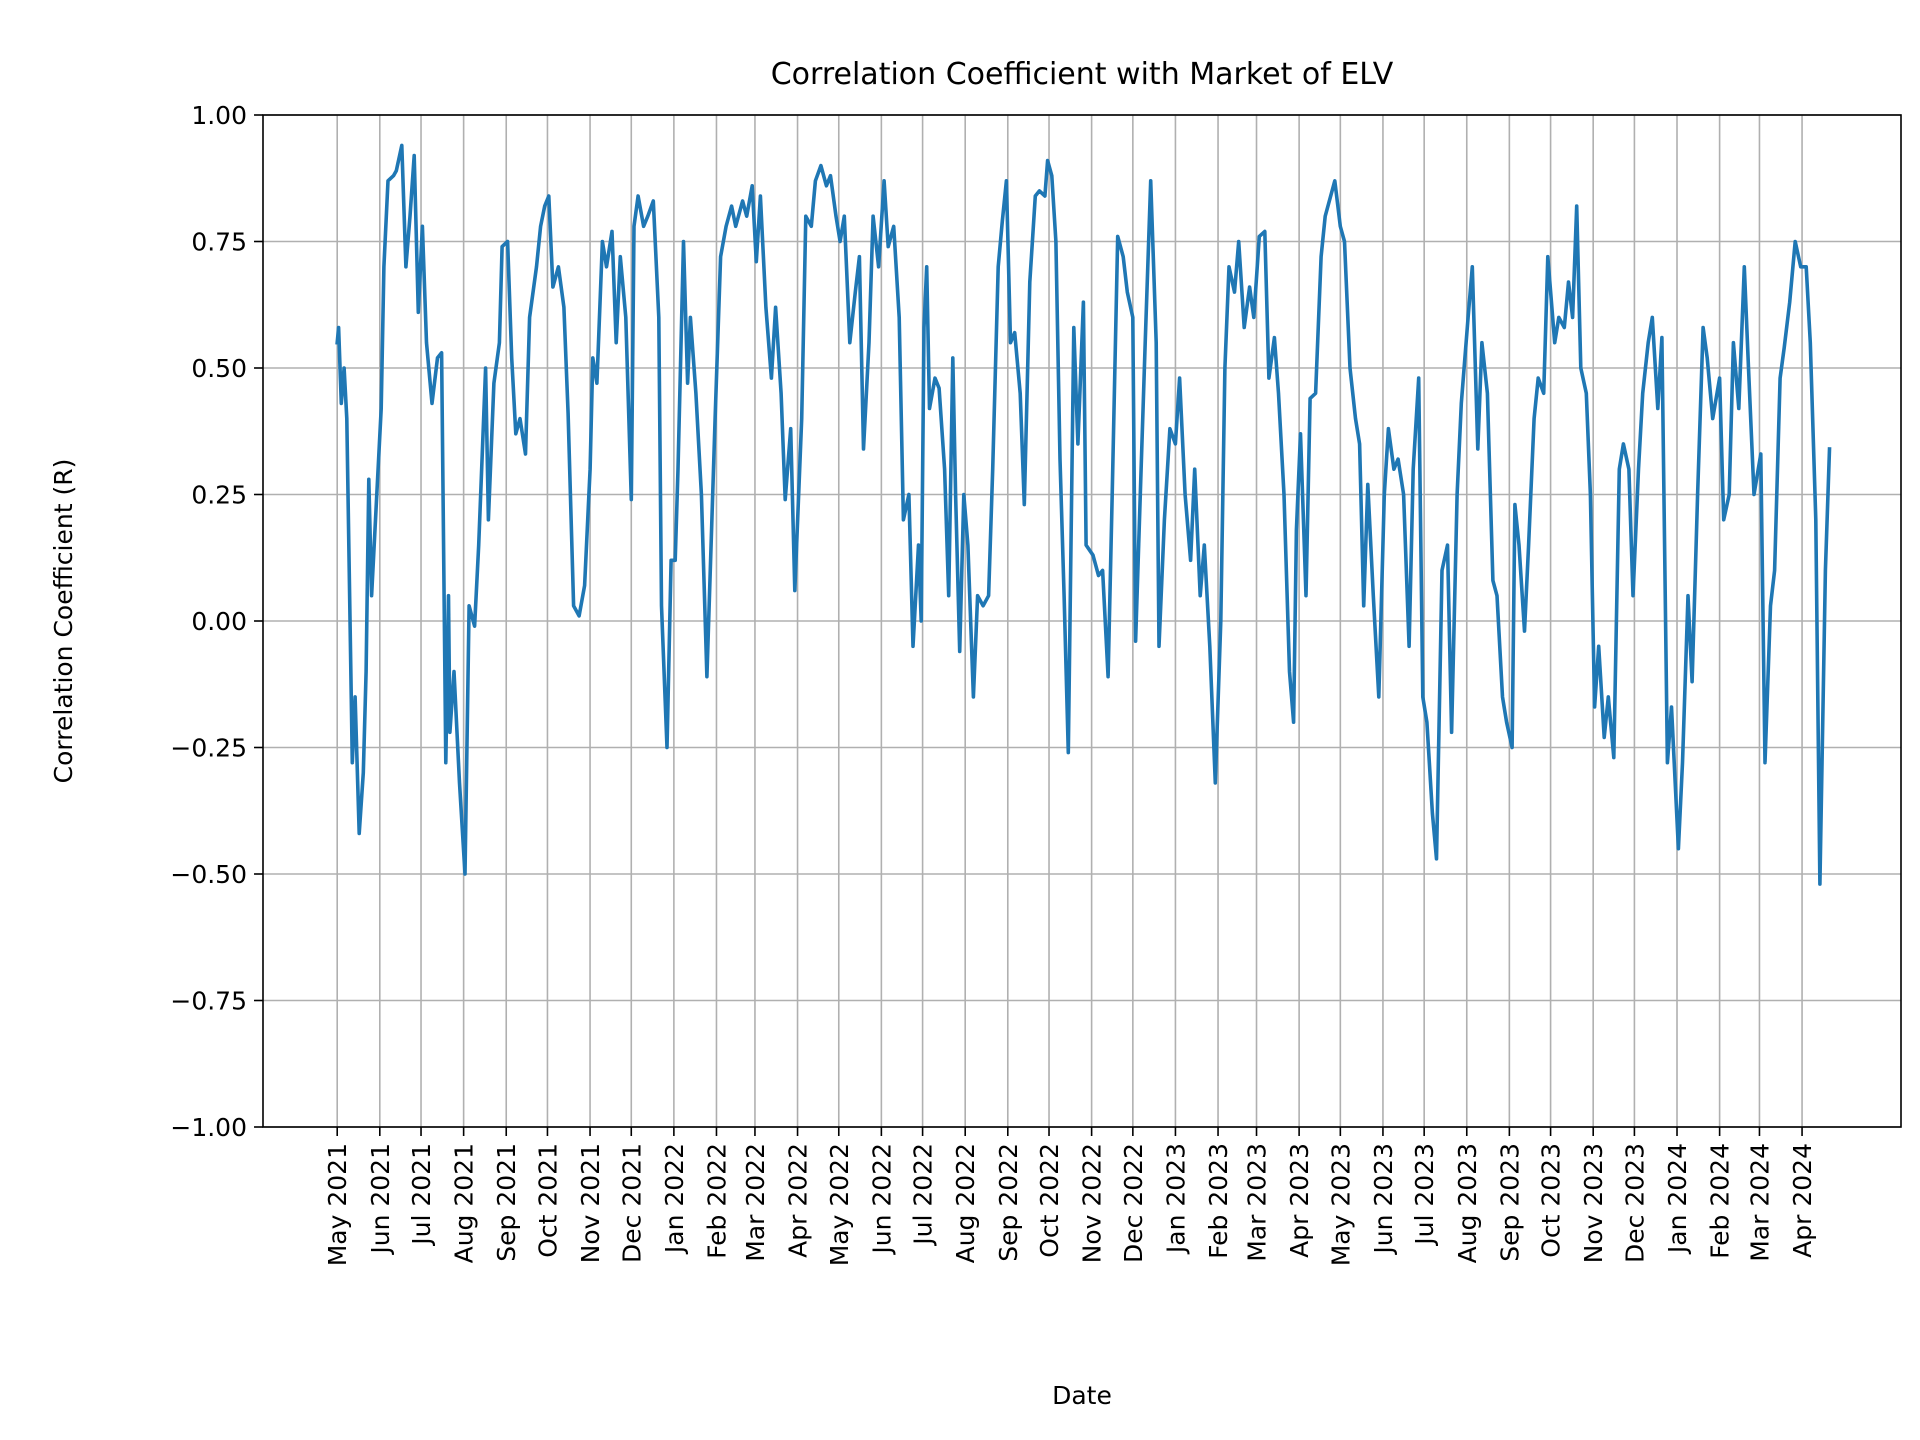 The image size is (1920, 1440). I want to click on x-tick-label: Jan 2024, so click(1677, 1199).